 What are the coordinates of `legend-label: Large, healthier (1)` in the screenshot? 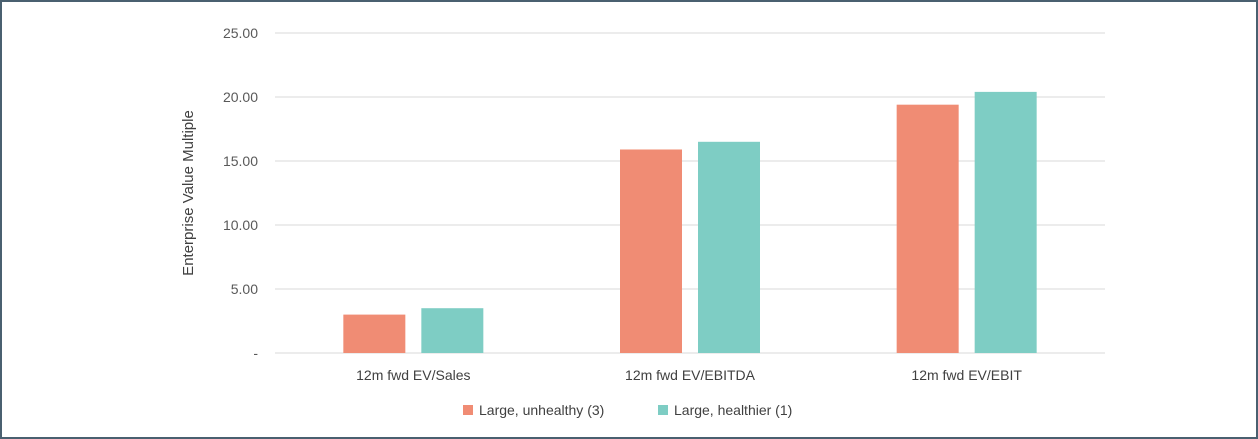 It's located at (733, 410).